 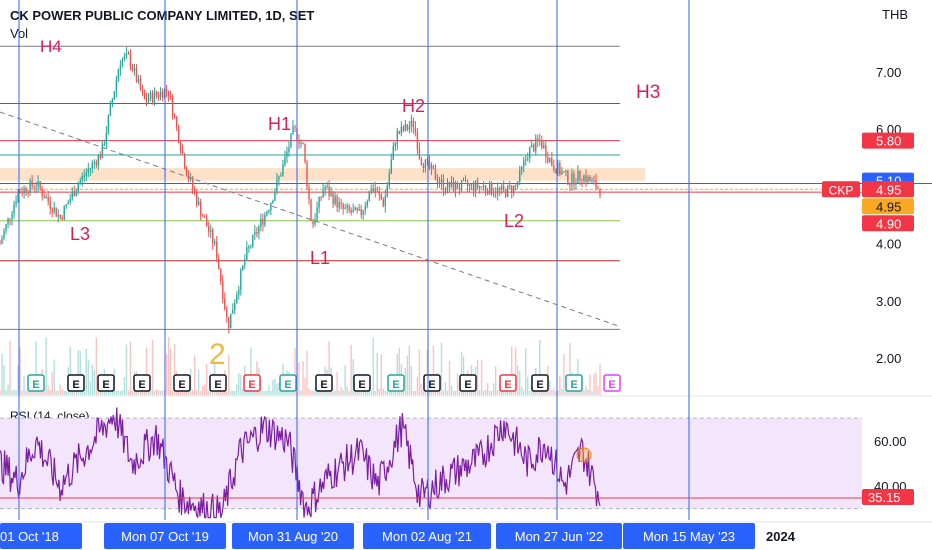 What do you see at coordinates (41, 536) in the screenshot?
I see `time-label-box` at bounding box center [41, 536].